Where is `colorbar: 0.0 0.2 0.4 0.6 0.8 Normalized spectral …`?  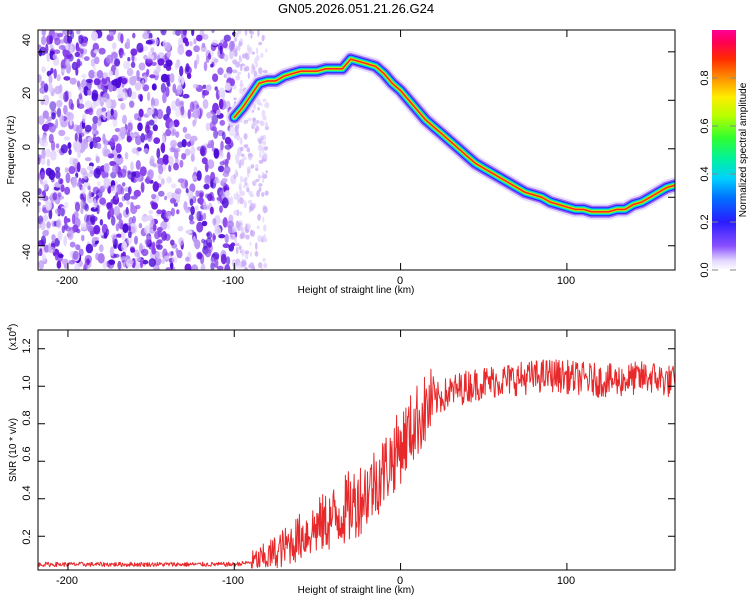 colorbar: 0.0 0.2 0.4 0.6 0.8 Normalized spectral … is located at coordinates (724, 154).